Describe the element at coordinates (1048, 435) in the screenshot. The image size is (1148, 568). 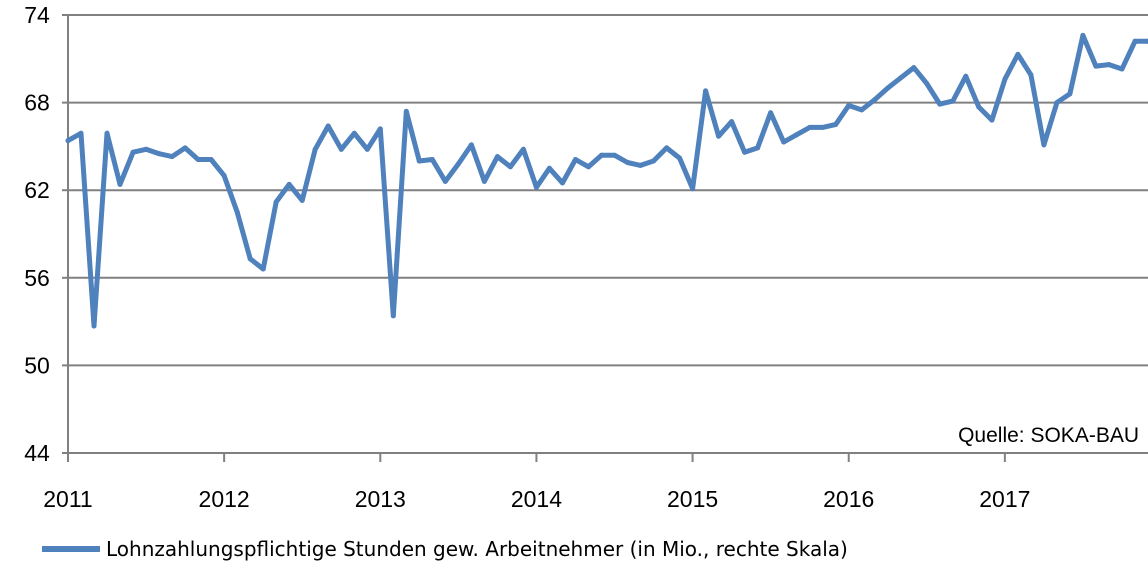
I see `source-label: Quelle: SOKA-BAU` at that location.